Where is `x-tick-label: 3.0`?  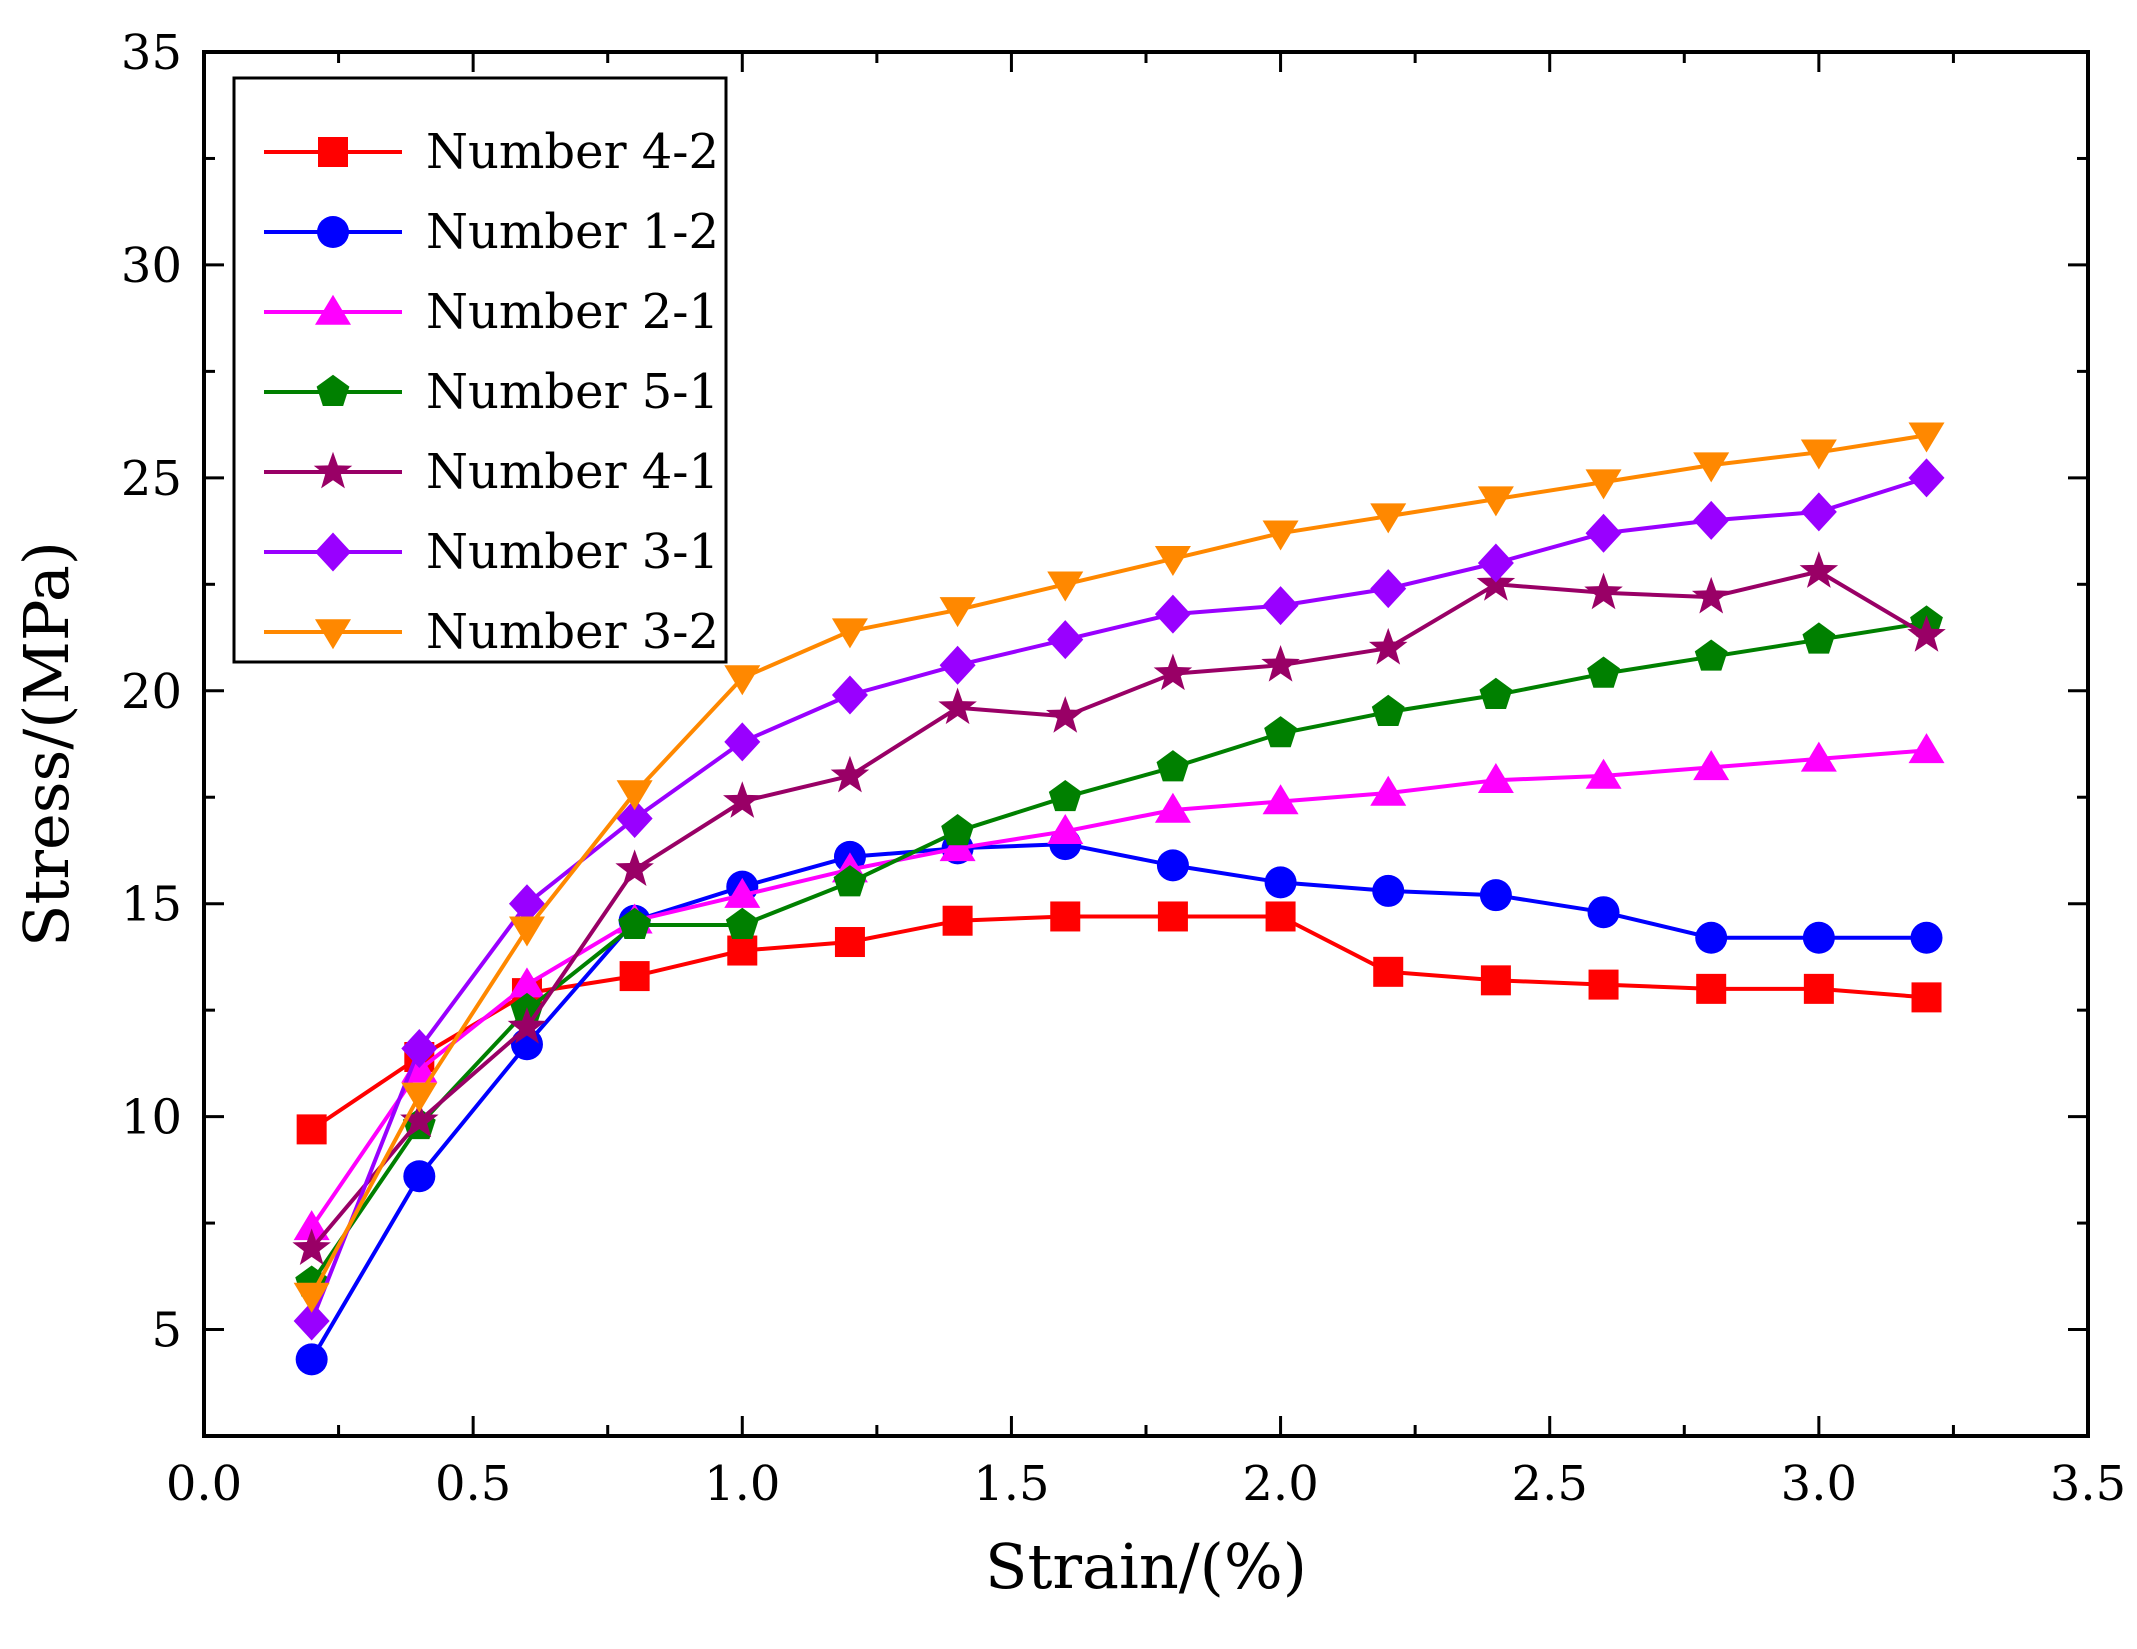 x-tick-label: 3.0 is located at coordinates (1819, 1484).